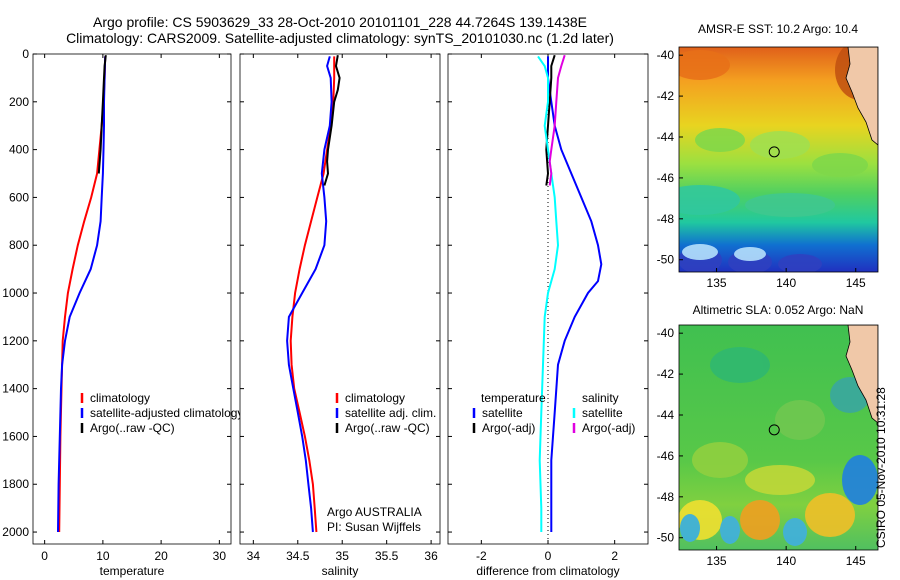 The image size is (900, 580). Describe the element at coordinates (557, 120) in the screenshot. I see `difference-series-salinity-argo-adj-` at that location.